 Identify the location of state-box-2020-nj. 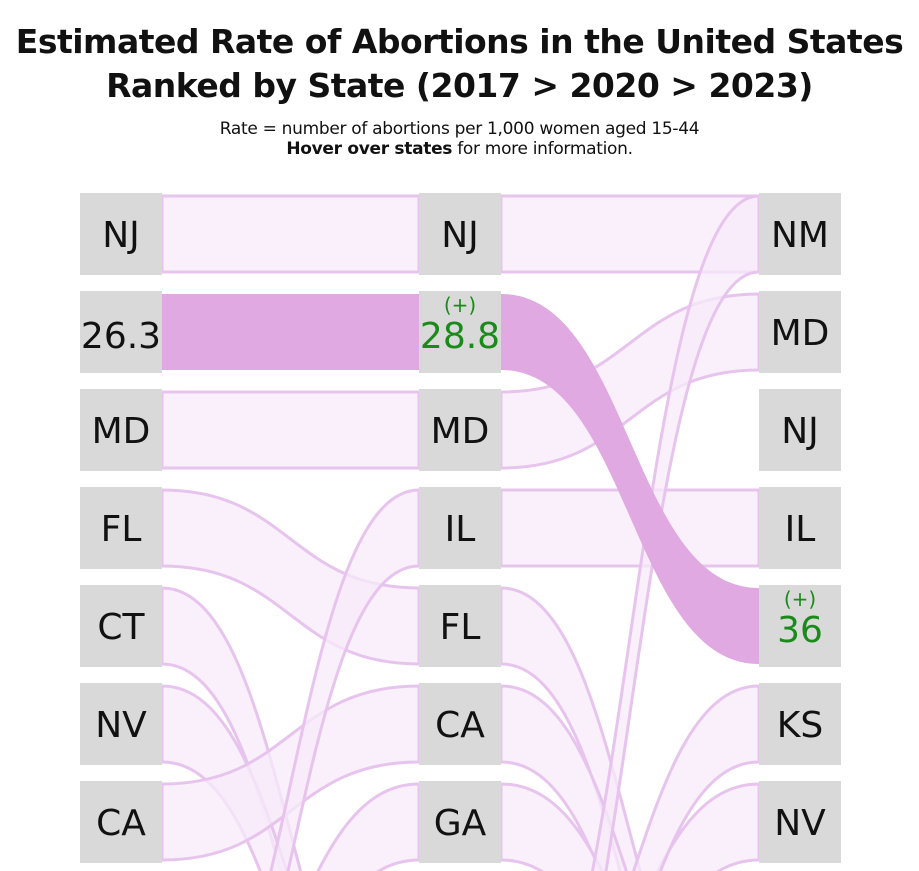
(460, 234).